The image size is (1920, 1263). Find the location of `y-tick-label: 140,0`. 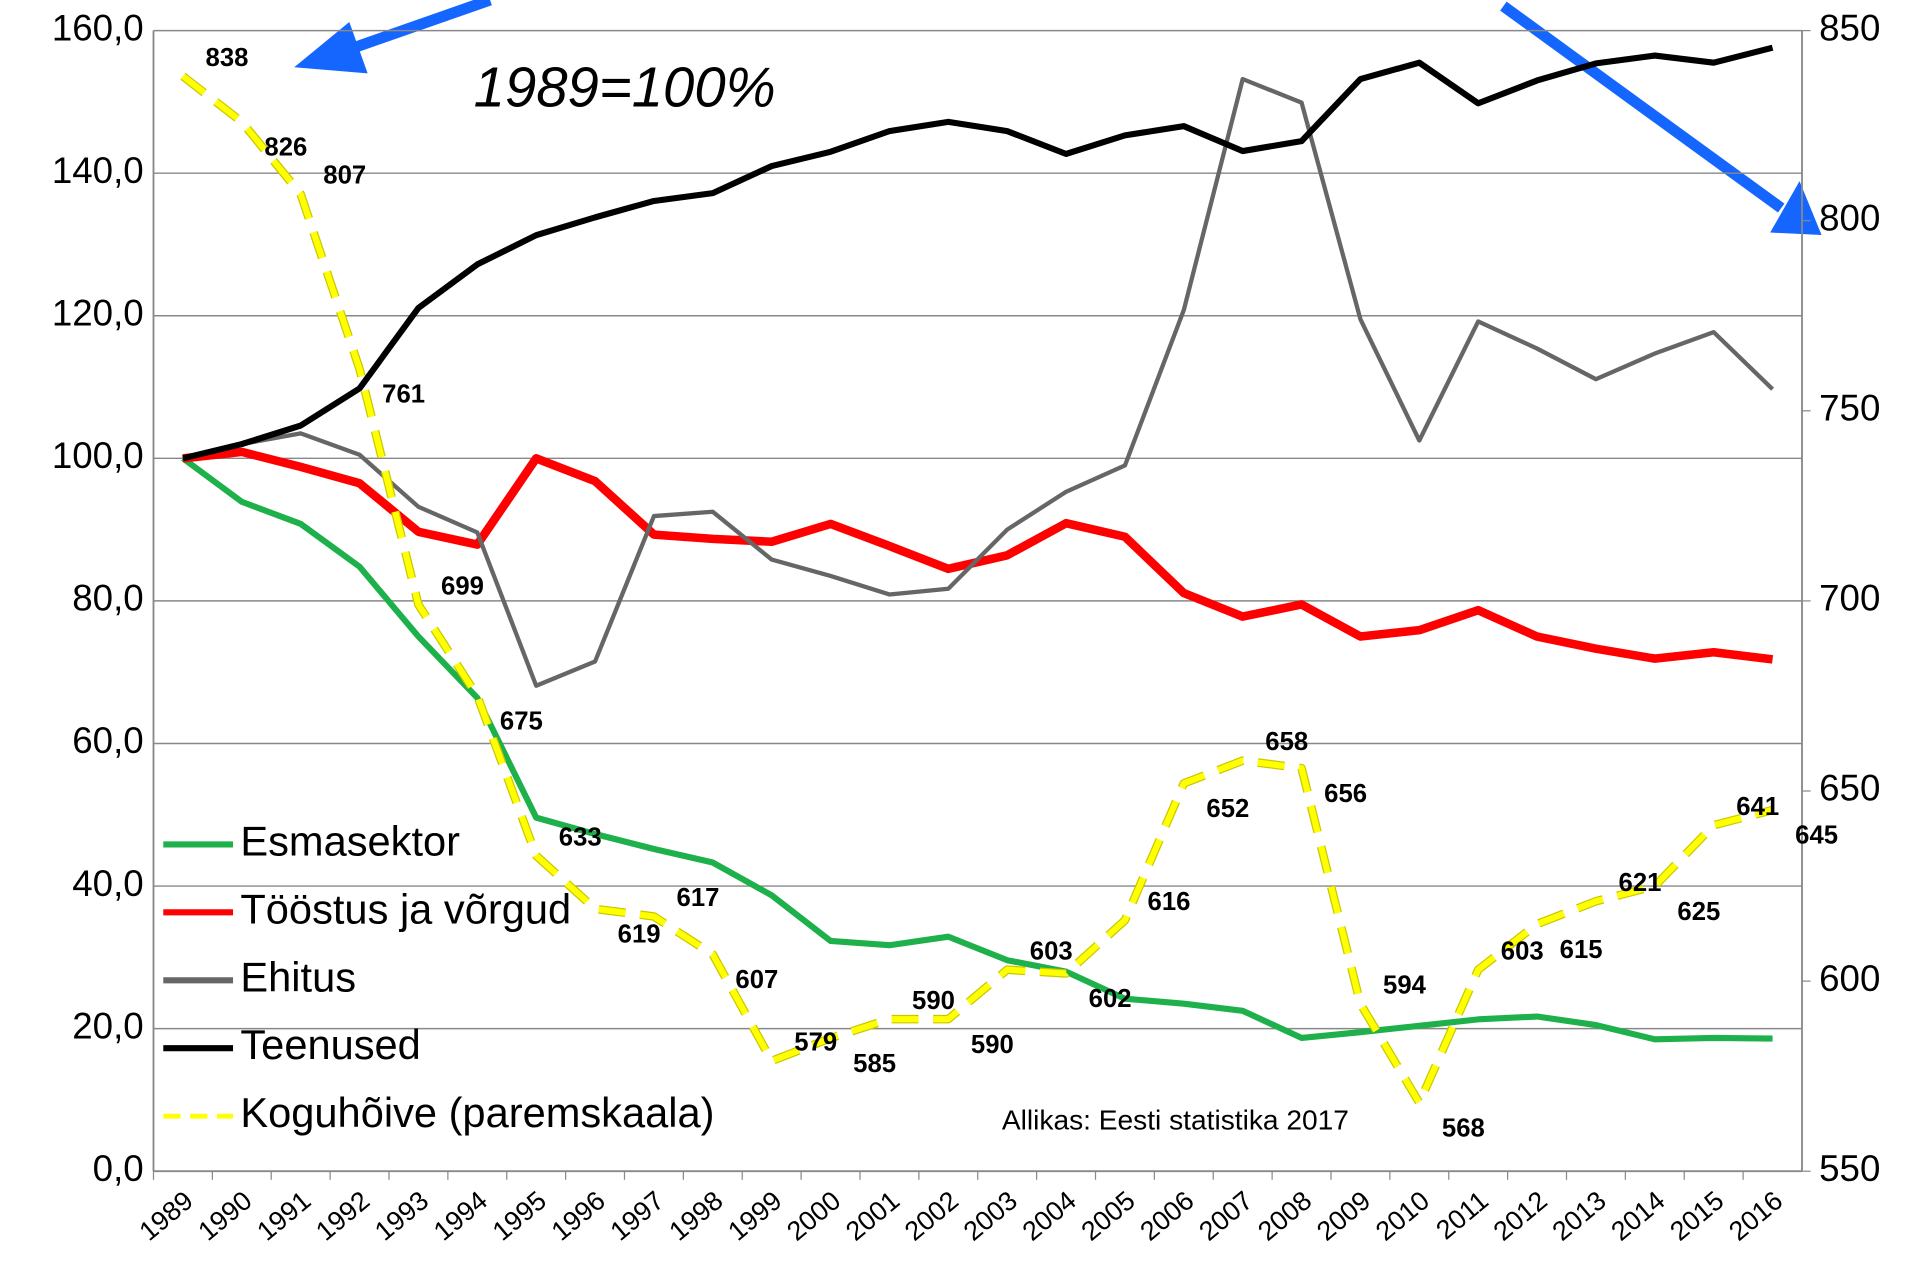

y-tick-label: 140,0 is located at coordinates (98, 170).